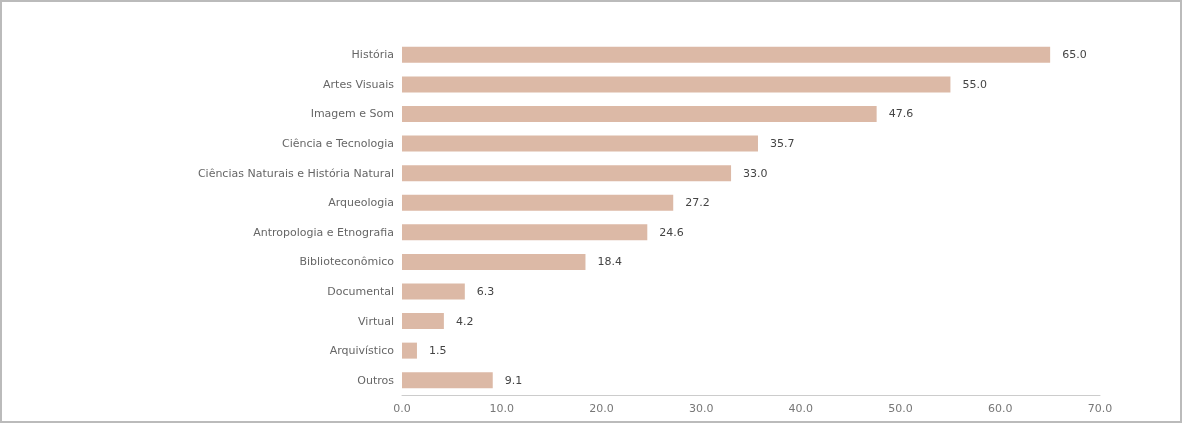 This screenshot has width=1182, height=423. I want to click on y-tick-label: Documental, so click(360, 291).